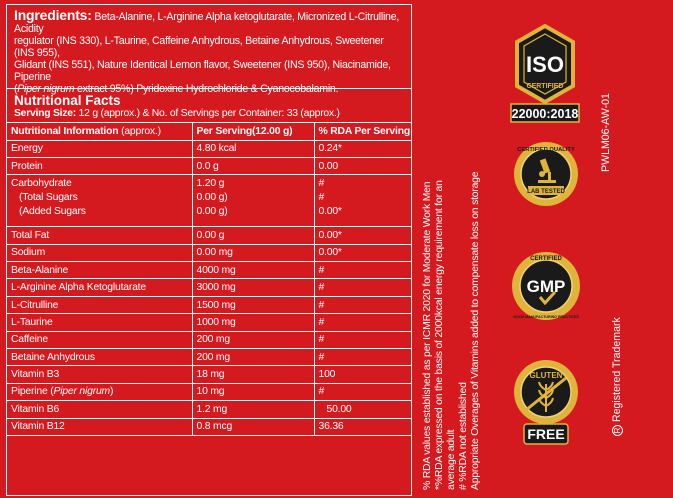  What do you see at coordinates (545, 114) in the screenshot?
I see `iso-number-text: 22000:2018` at bounding box center [545, 114].